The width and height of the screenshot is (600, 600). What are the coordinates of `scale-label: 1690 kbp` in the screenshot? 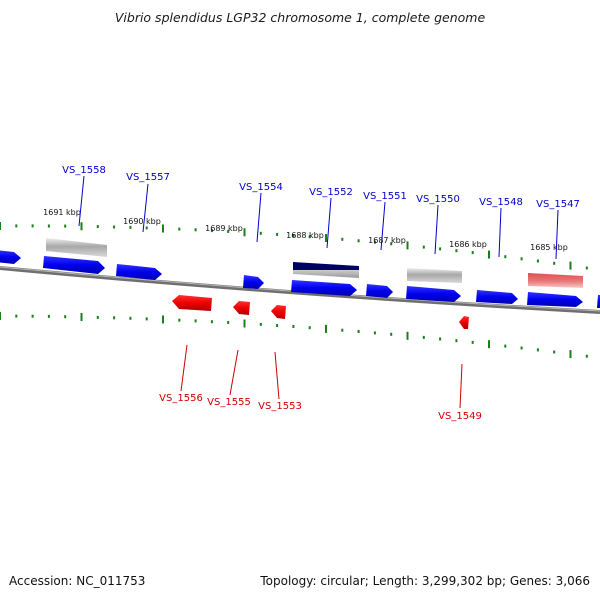 It's located at (142, 221).